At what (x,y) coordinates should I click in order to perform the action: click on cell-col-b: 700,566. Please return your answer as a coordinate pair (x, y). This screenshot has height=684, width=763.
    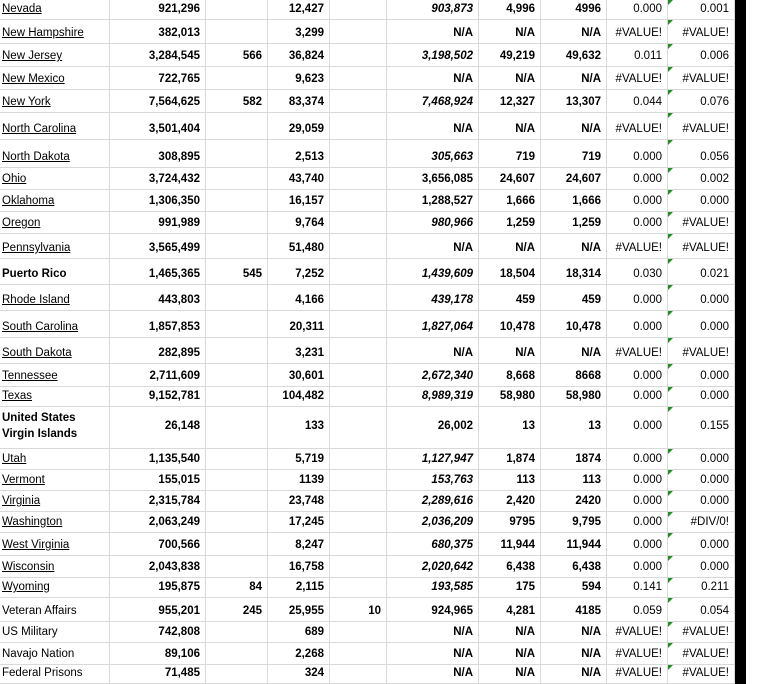
    Looking at the image, I should click on (158, 544).